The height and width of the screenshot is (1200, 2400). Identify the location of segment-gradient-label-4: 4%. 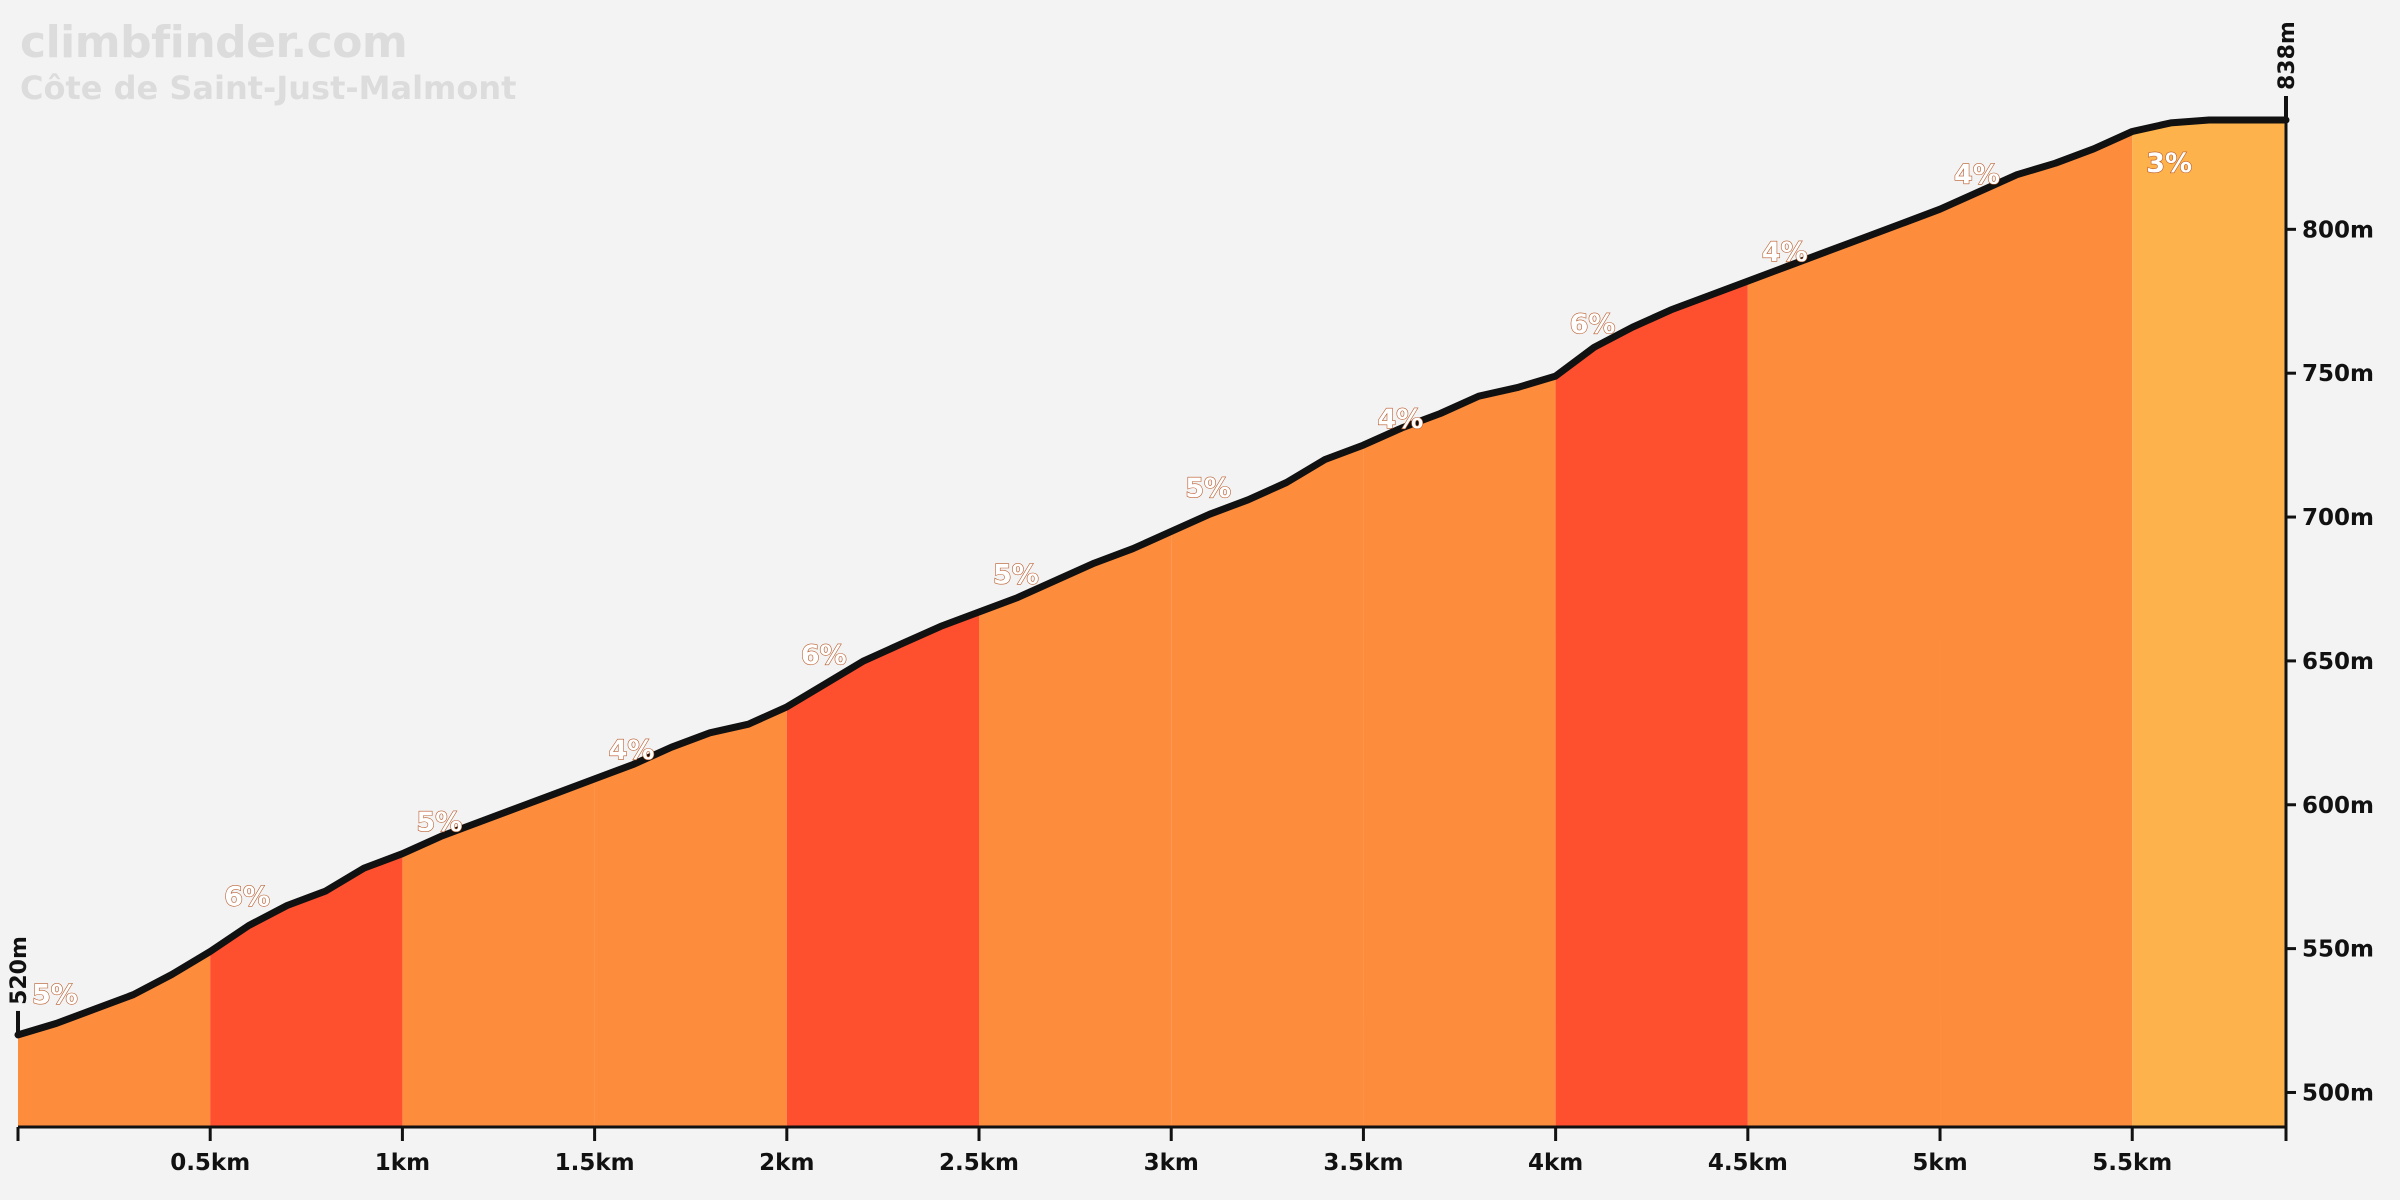
(632, 750).